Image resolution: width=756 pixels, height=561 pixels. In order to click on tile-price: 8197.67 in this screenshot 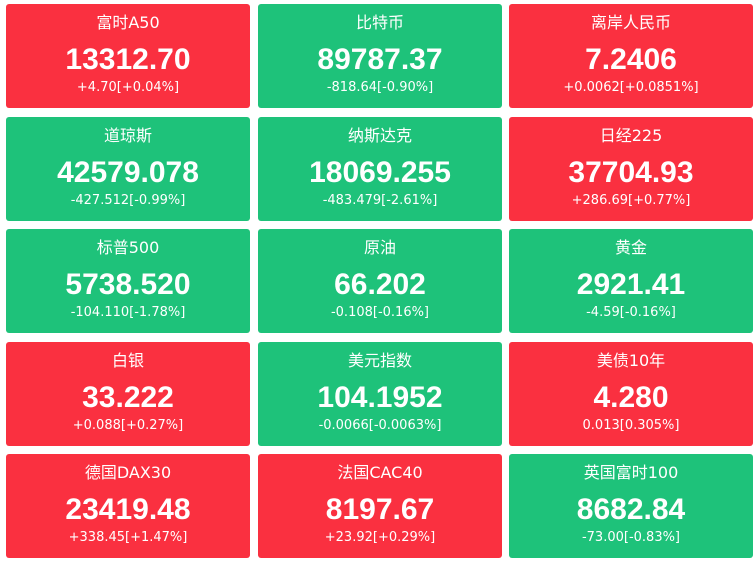, I will do `click(380, 509)`.